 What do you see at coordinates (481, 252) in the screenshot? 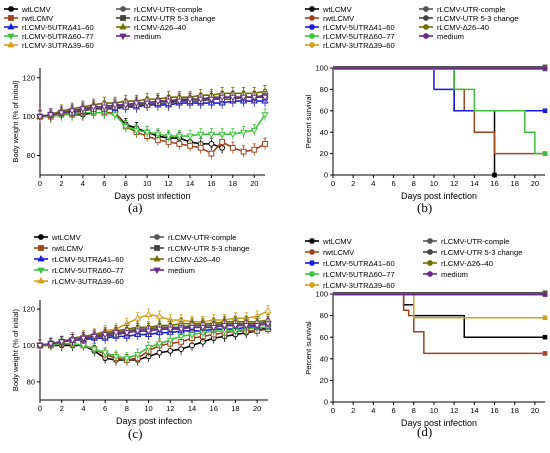
I see `legend-label: rLCMV-UTR 5-3 change` at bounding box center [481, 252].